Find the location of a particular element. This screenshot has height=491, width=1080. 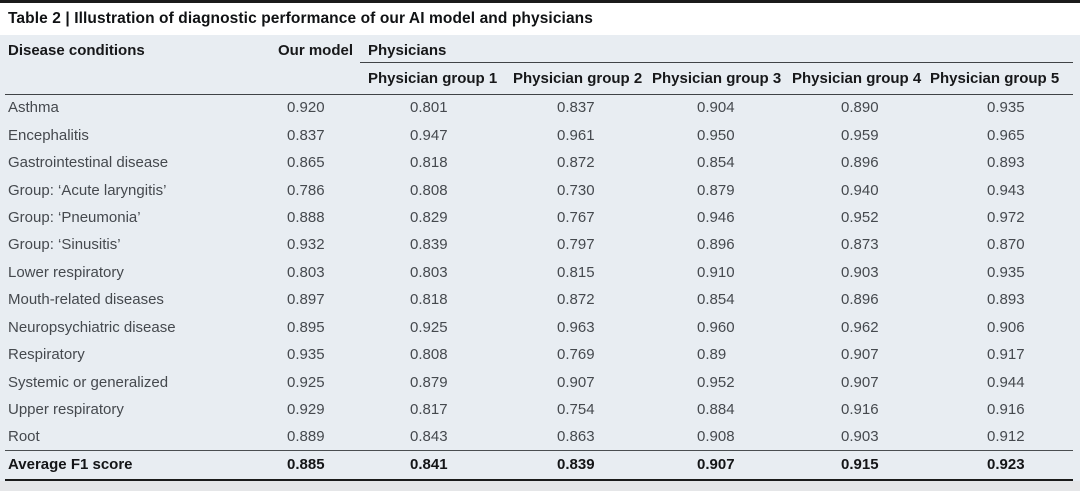

f1-score-cell: 0.904 is located at coordinates (716, 108).